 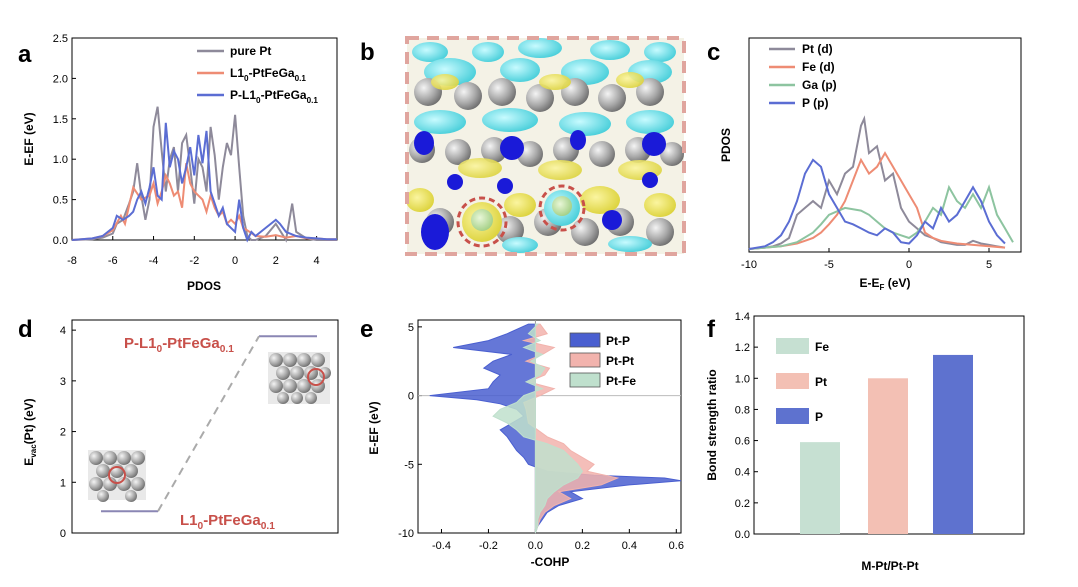 What do you see at coordinates (60, 160) in the screenshot?
I see `panel-a-y-tick-label: 1.0` at bounding box center [60, 160].